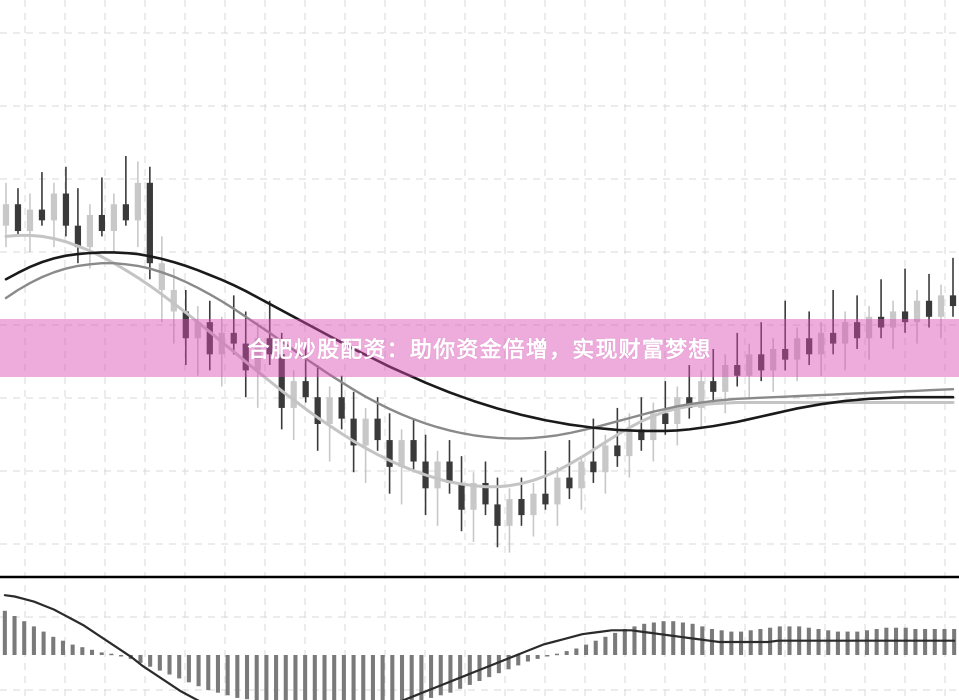 This screenshot has width=959, height=700. I want to click on promo-banner: 合肥炒股配资：助你资金倍增，实现财富梦想, so click(479, 348).